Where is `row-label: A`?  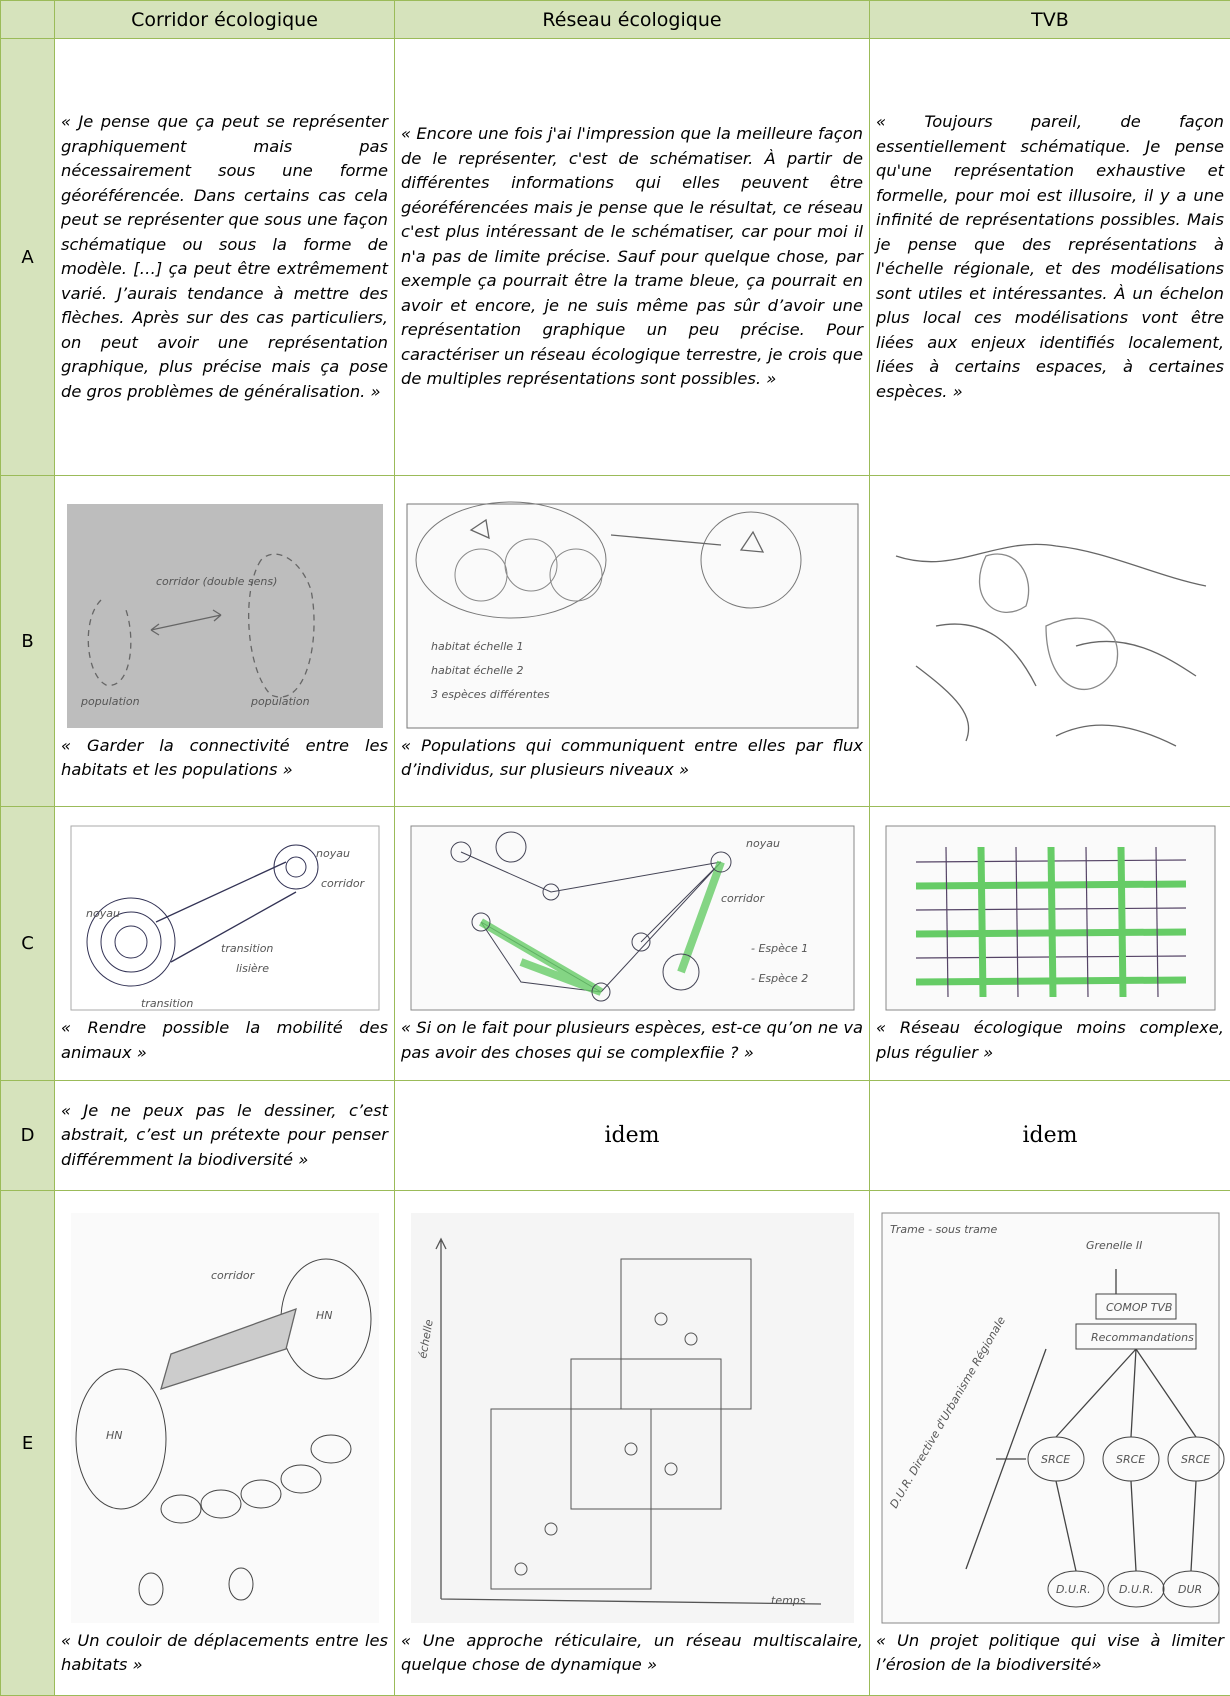 row-label: A is located at coordinates (28, 257).